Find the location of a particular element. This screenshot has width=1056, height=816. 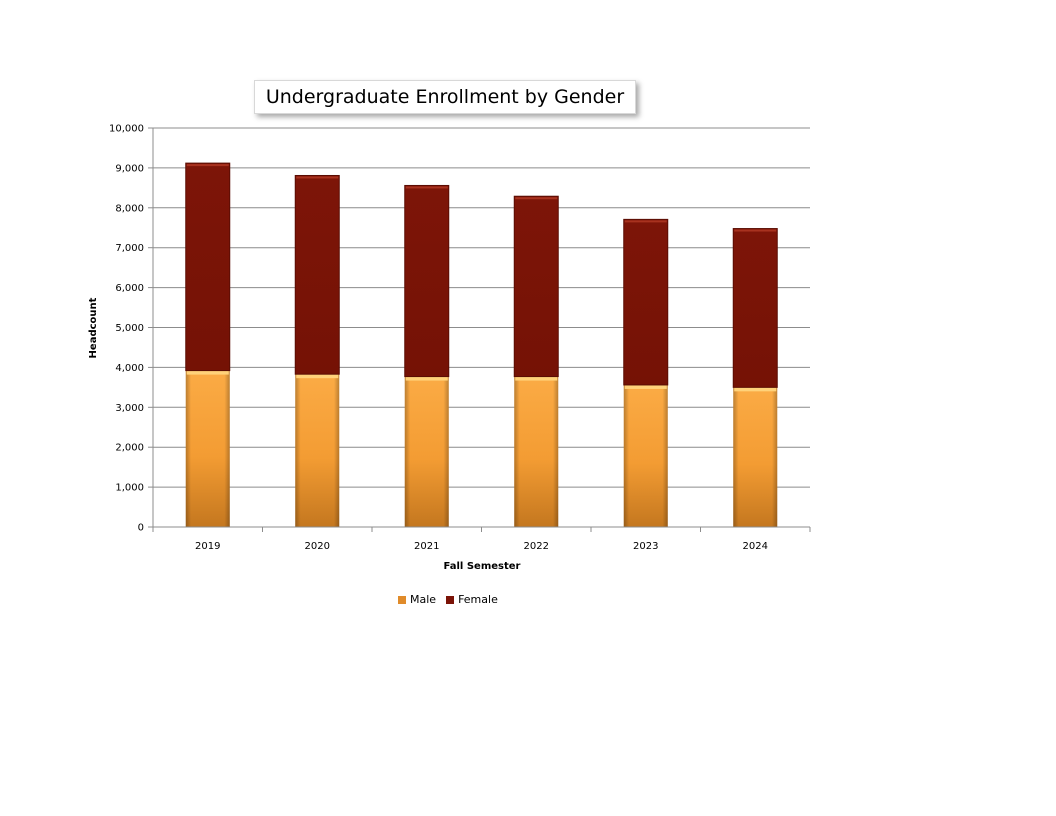

bar-male-bevel-2020 is located at coordinates (317, 376).